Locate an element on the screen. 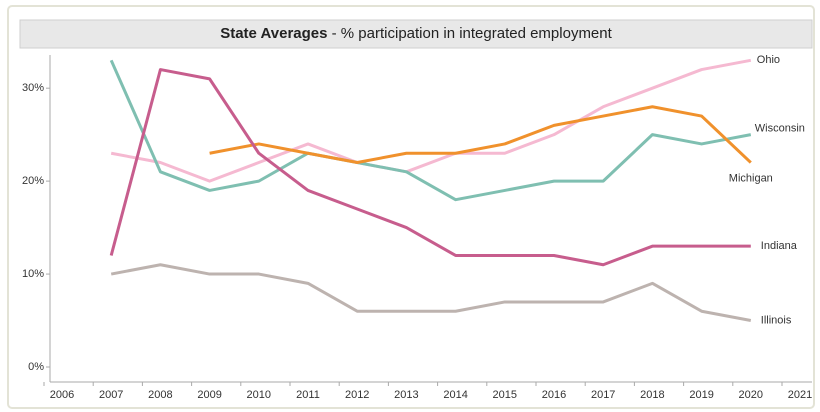  series-label: Michigan is located at coordinates (751, 178).